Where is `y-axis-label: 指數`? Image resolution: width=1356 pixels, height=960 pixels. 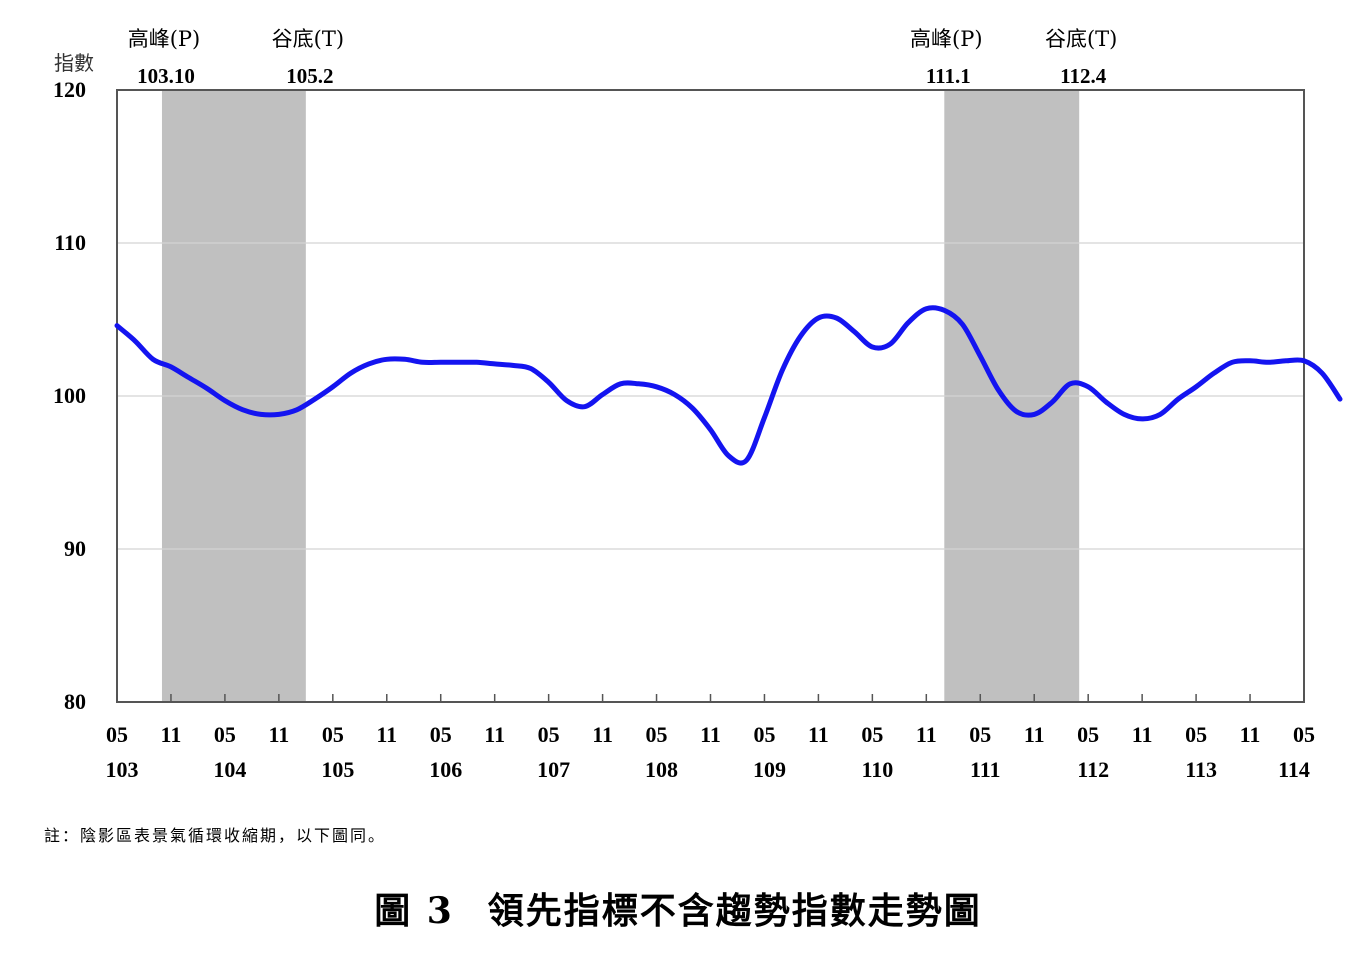
y-axis-label: 指數 is located at coordinates (74, 63).